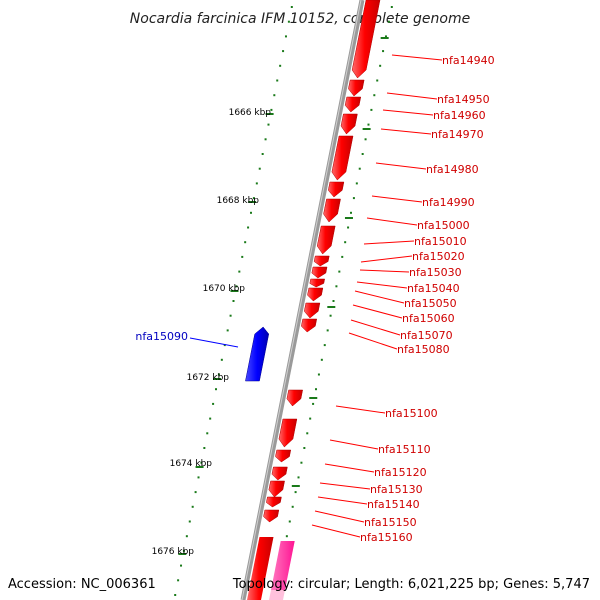  I want to click on other-feature-arrow, so click(277, 595).